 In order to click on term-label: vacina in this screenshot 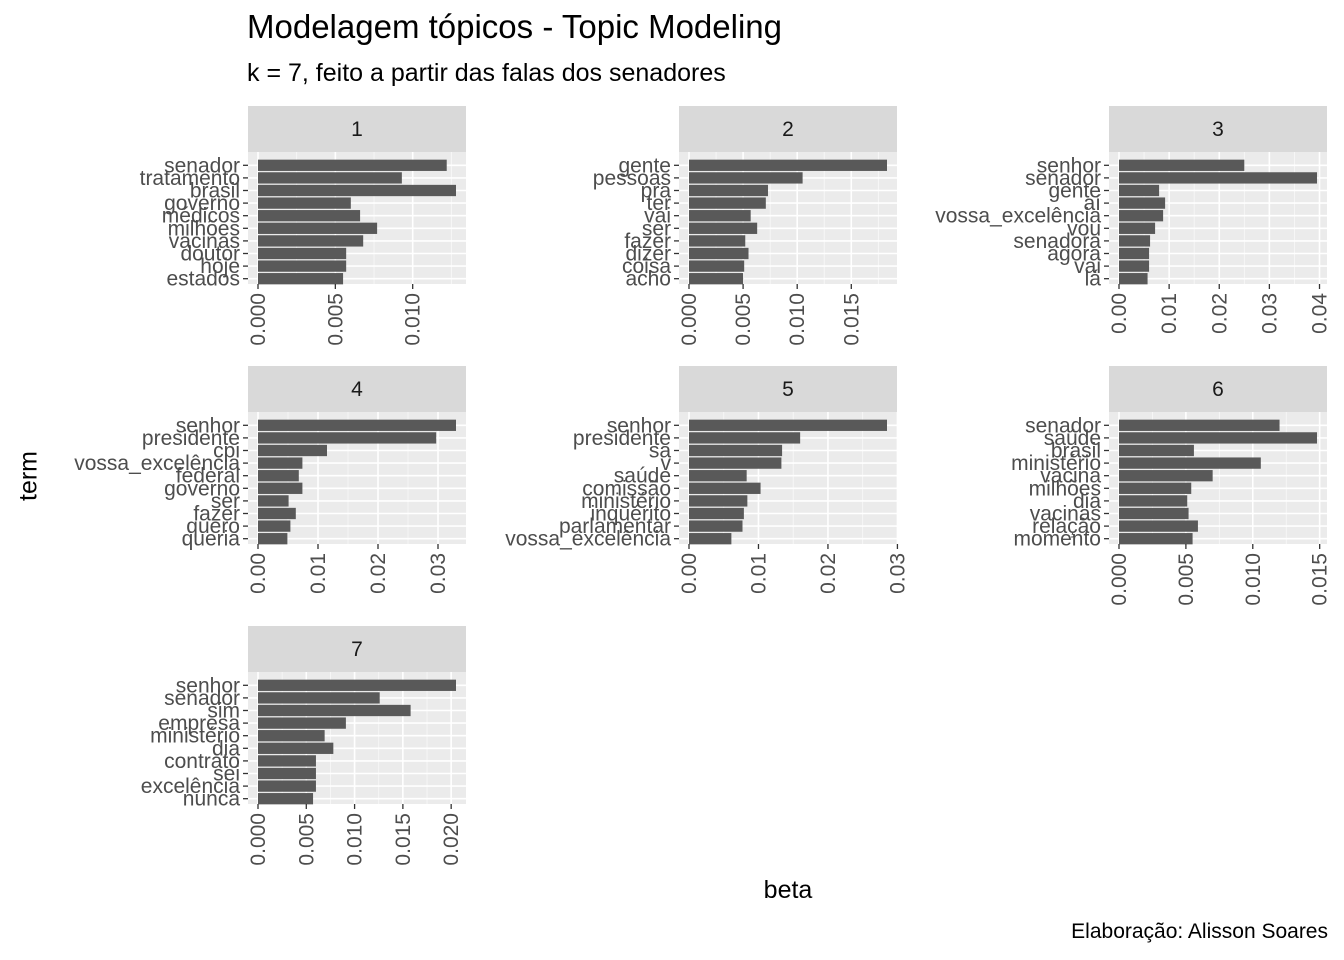, I will do `click(1070, 476)`.